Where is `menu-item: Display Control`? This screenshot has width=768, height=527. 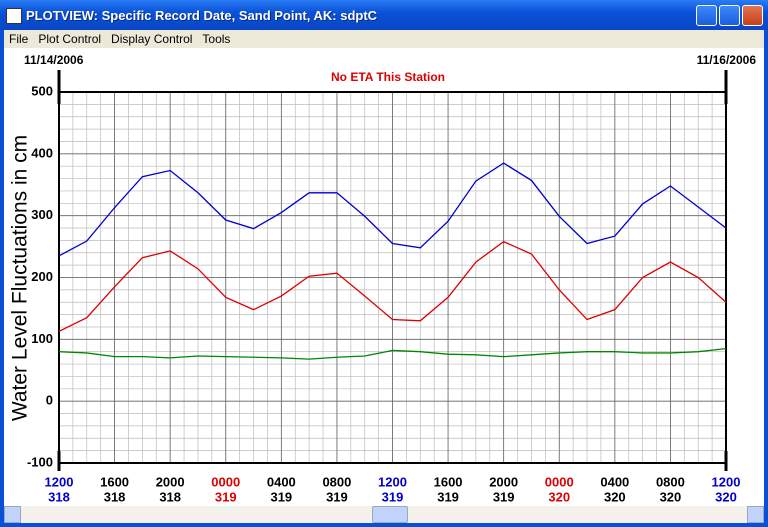 menu-item: Display Control is located at coordinates (152, 39).